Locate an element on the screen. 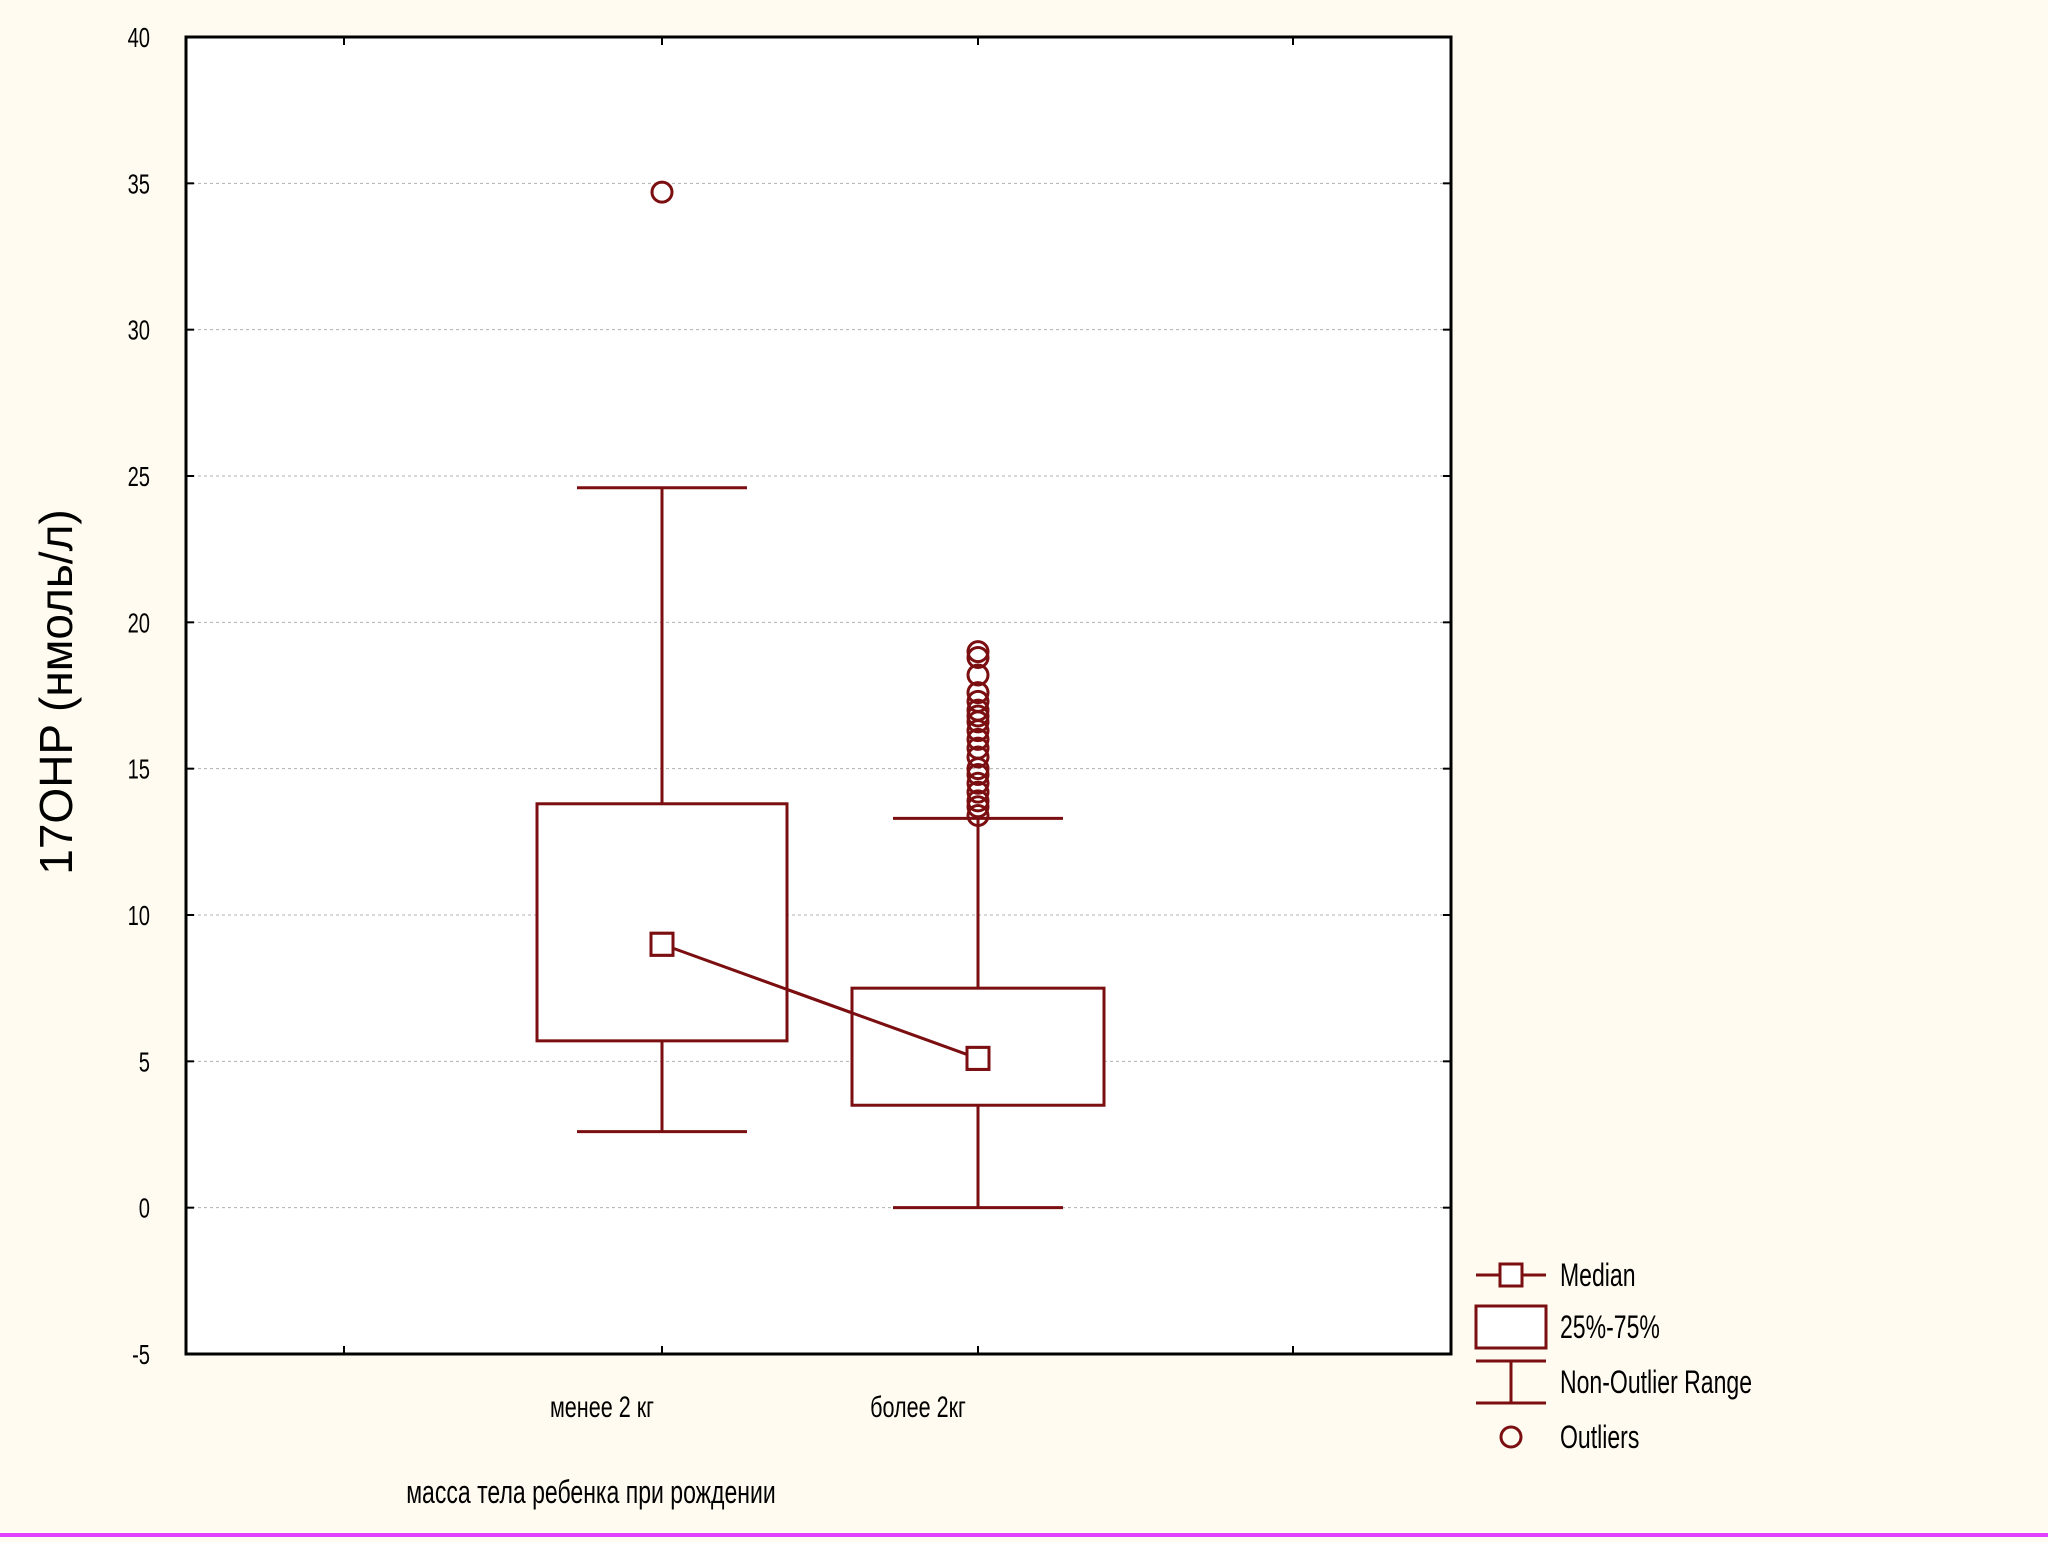 Image resolution: width=2048 pixels, height=1542 pixels. y-tick-label: 20 is located at coordinates (139, 623).